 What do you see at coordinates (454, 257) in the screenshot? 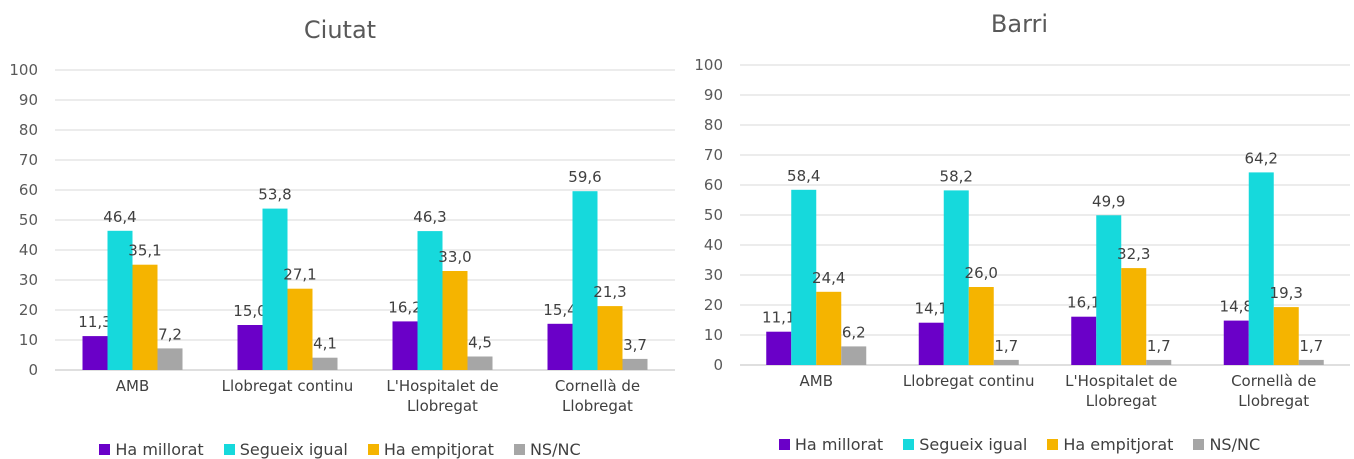
I see `data-label: 33,0` at bounding box center [454, 257].